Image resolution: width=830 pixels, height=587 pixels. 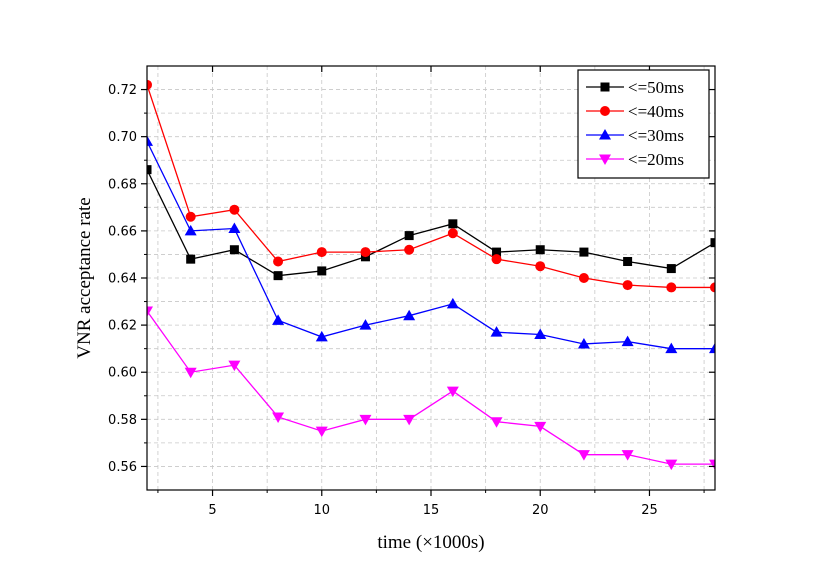 I want to click on y-tick-label: 0.64, so click(x=122, y=279).